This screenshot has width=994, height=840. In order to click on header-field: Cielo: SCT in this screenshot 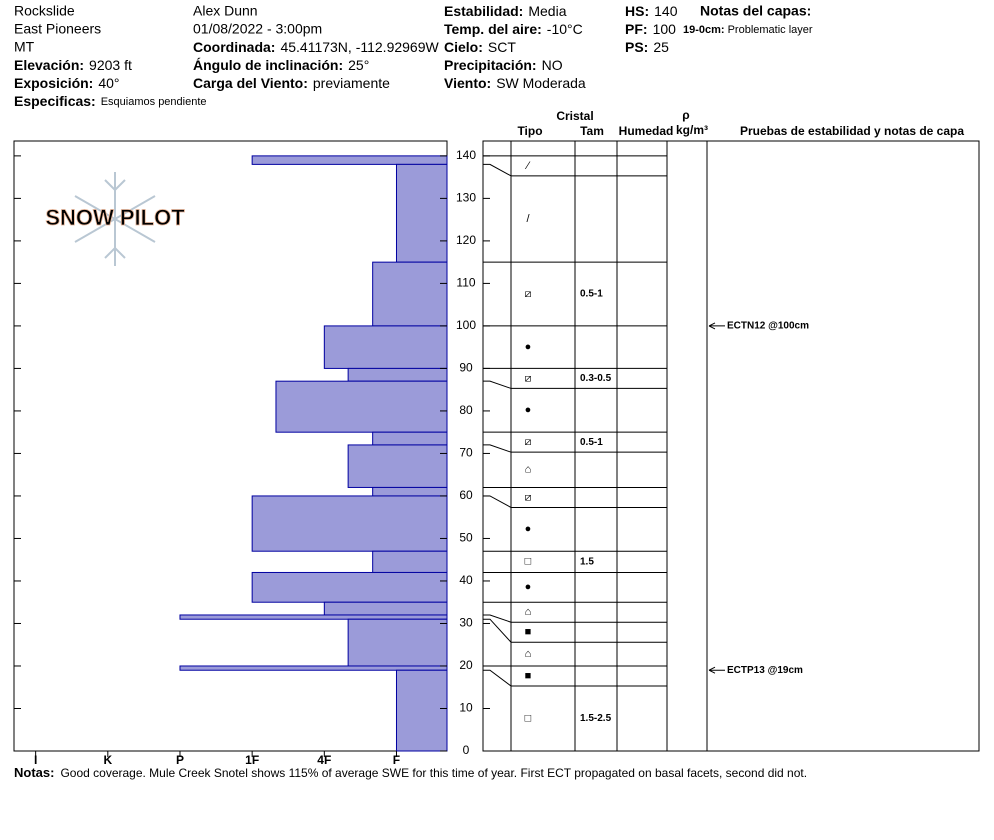, I will do `click(480, 47)`.